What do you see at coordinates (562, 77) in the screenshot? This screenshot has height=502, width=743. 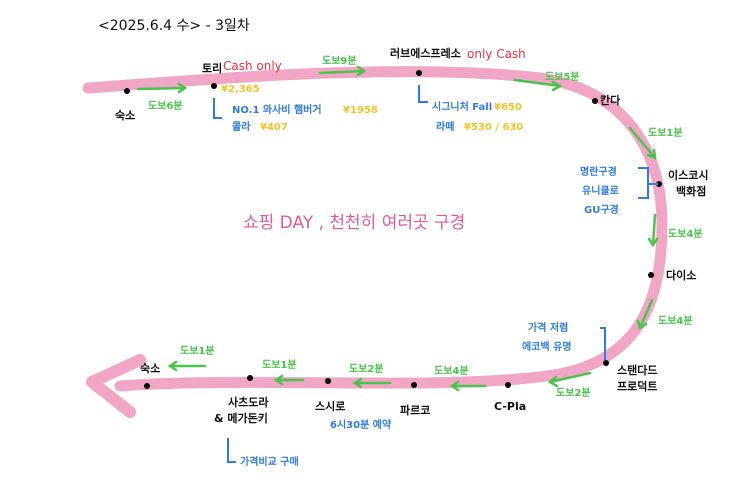 I see `walk-time-3: 도보5분` at bounding box center [562, 77].